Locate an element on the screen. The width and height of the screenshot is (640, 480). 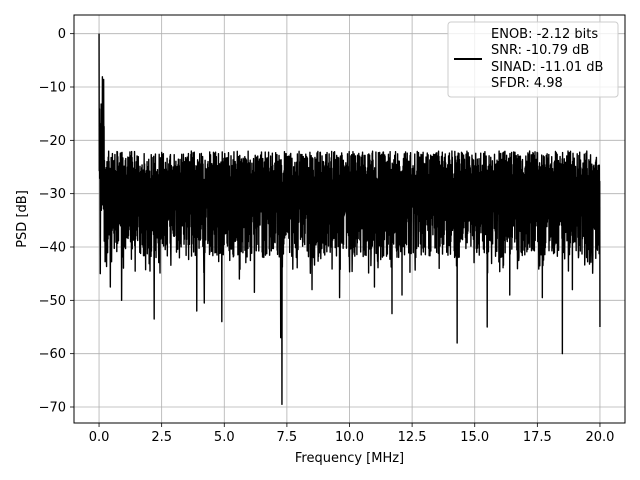
x-tick-label: 10.0 is located at coordinates (349, 437).